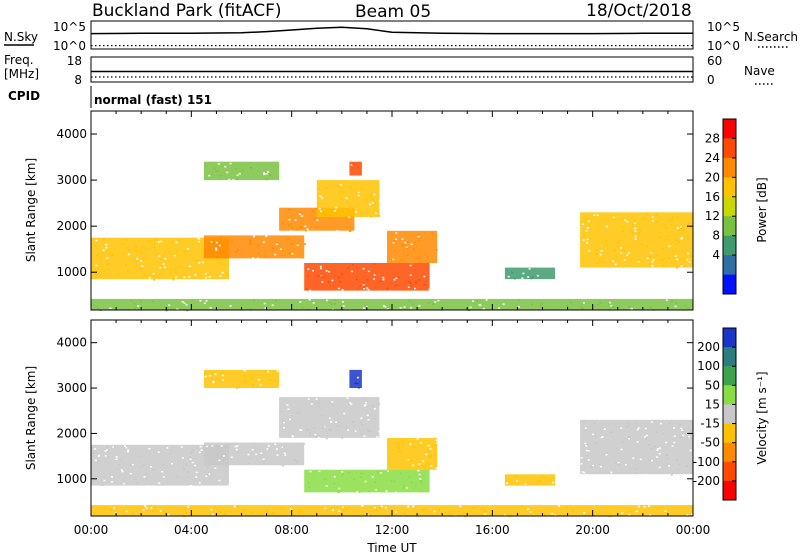  What do you see at coordinates (712, 177) in the screenshot?
I see `colorbar-tick-label: 20` at bounding box center [712, 177].